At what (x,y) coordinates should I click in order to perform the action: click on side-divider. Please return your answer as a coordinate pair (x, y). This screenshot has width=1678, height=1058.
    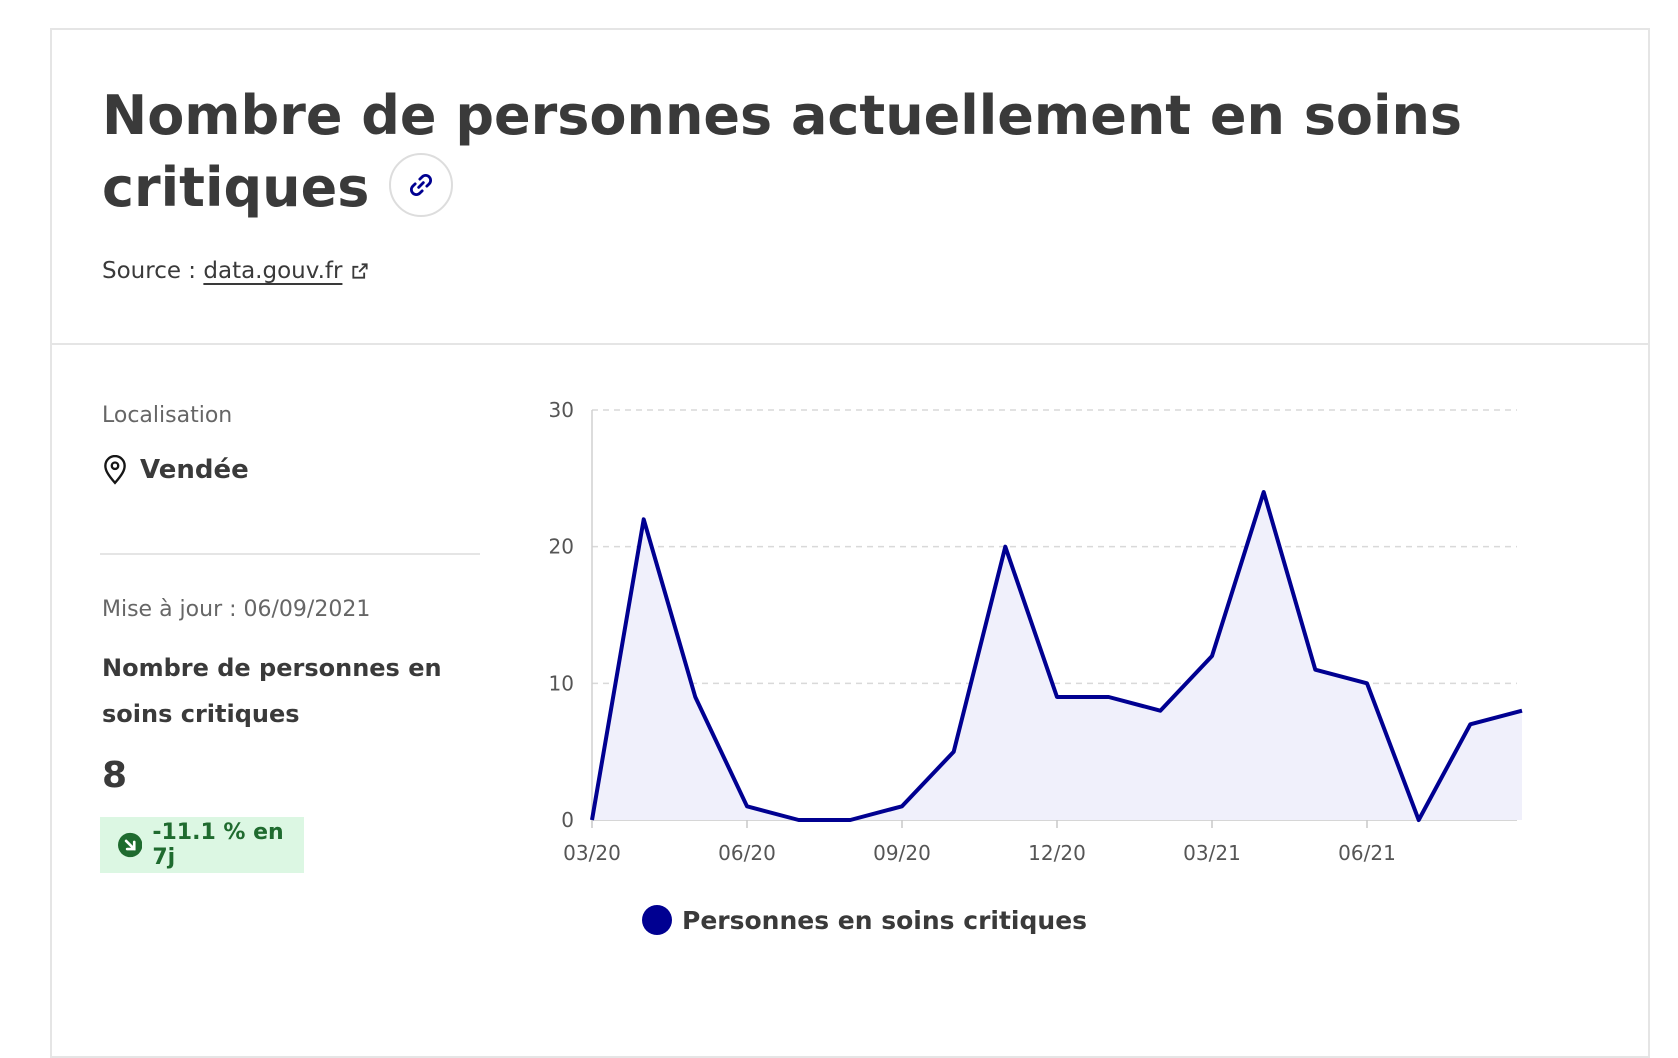
    Looking at the image, I should click on (290, 554).